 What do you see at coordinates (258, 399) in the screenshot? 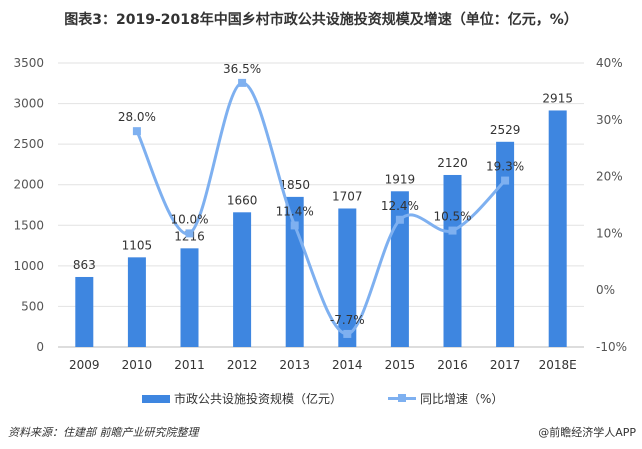
I see `legend-bar-label: 市政公共设施投资规模（亿元）` at bounding box center [258, 399].